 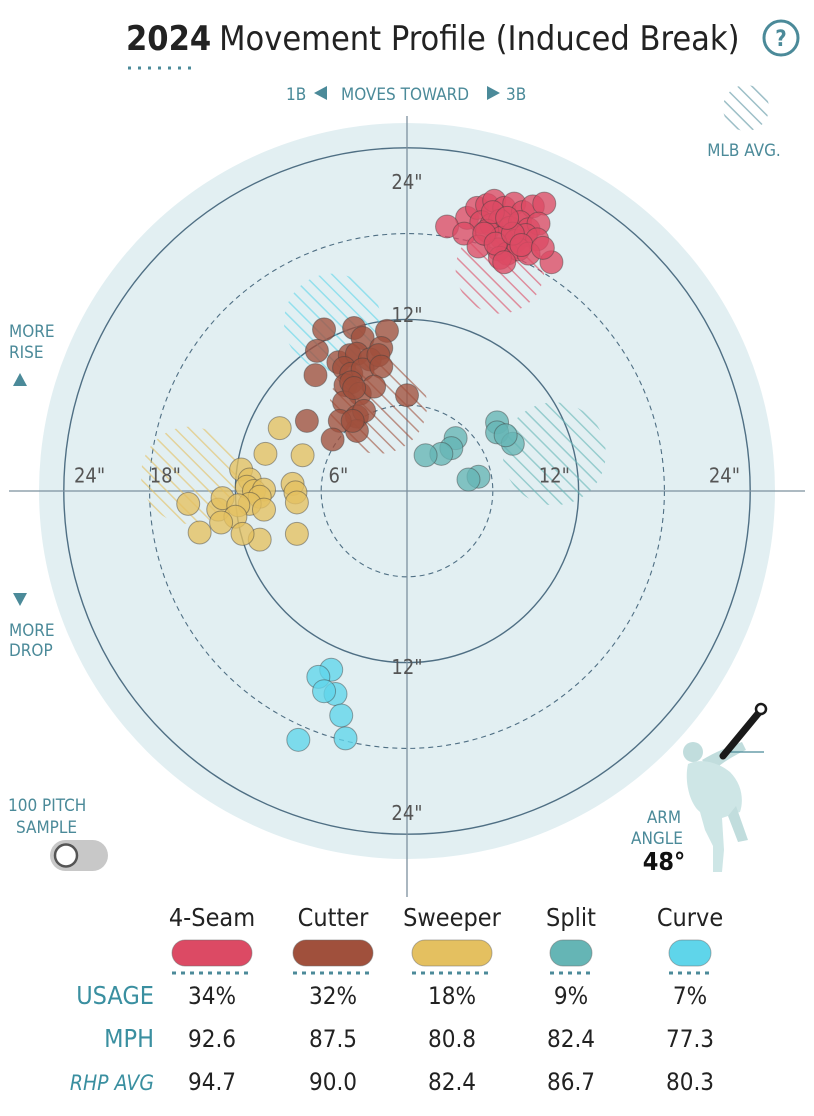 I want to click on direction-indicator: 1B MOVES TOWARD 3B, so click(x=406, y=95).